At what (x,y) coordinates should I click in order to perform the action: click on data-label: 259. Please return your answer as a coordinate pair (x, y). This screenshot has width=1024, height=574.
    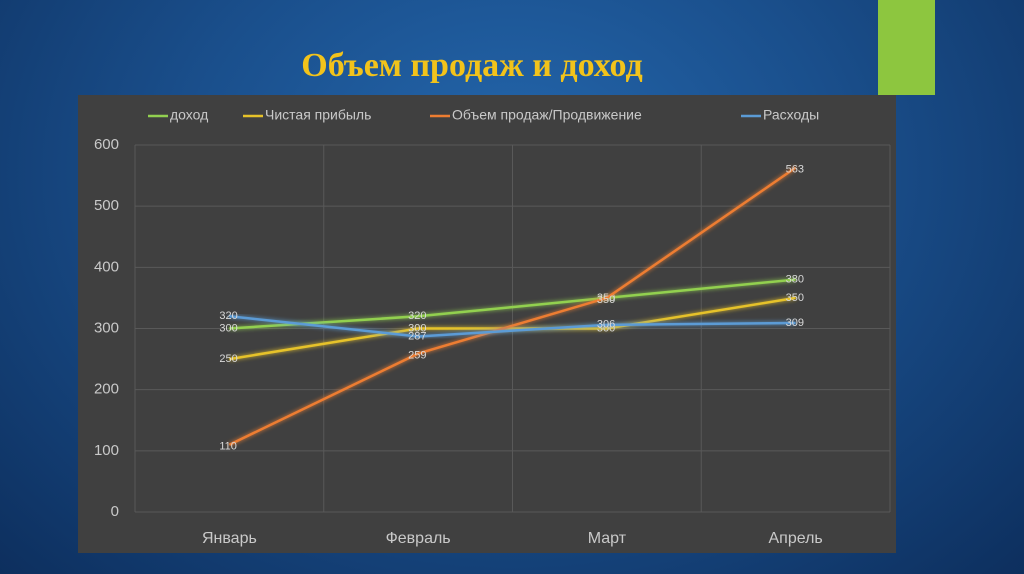
    Looking at the image, I should click on (417, 355).